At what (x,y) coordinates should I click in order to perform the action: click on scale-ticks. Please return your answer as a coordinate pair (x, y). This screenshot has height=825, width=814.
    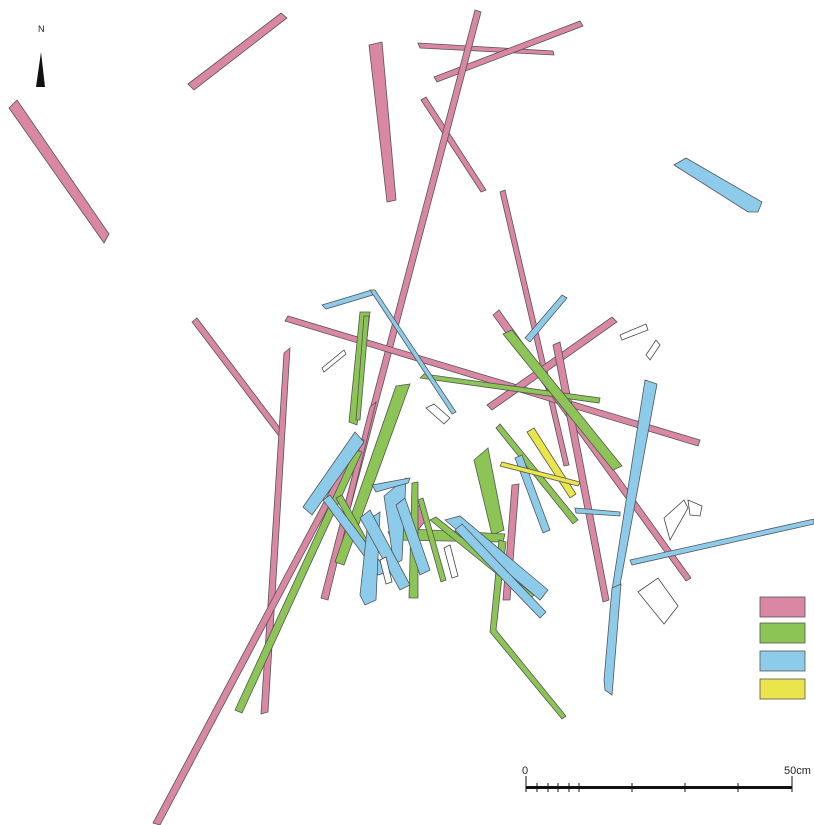
    Looking at the image, I should click on (659, 784).